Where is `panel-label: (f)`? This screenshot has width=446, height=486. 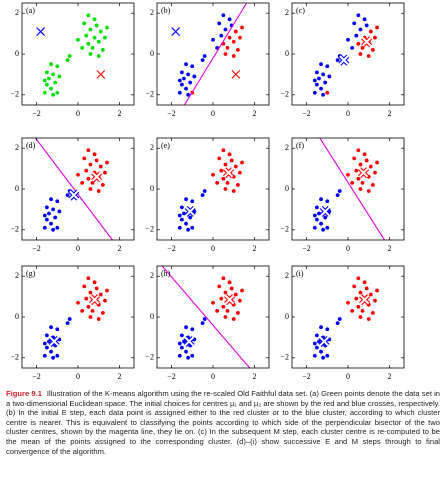 panel-label: (f) is located at coordinates (300, 145).